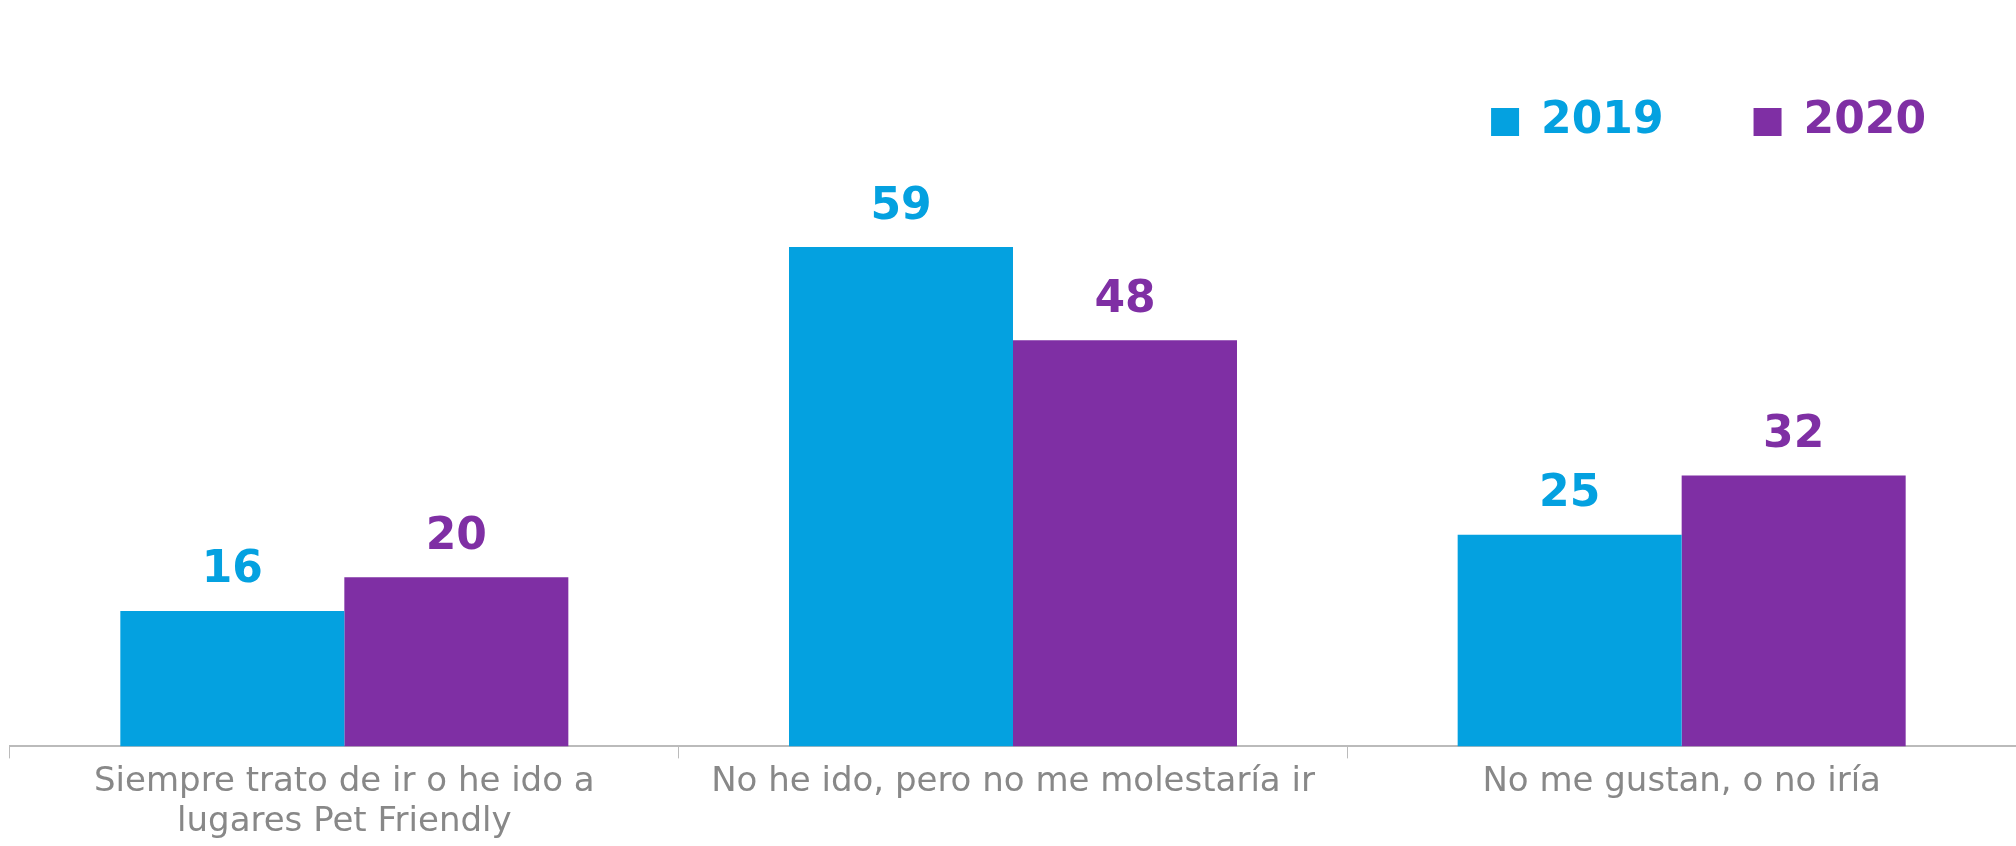 The height and width of the screenshot is (846, 2016). Describe the element at coordinates (1681, 778) in the screenshot. I see `x-tick-label: No me gustan, o no iría` at that location.